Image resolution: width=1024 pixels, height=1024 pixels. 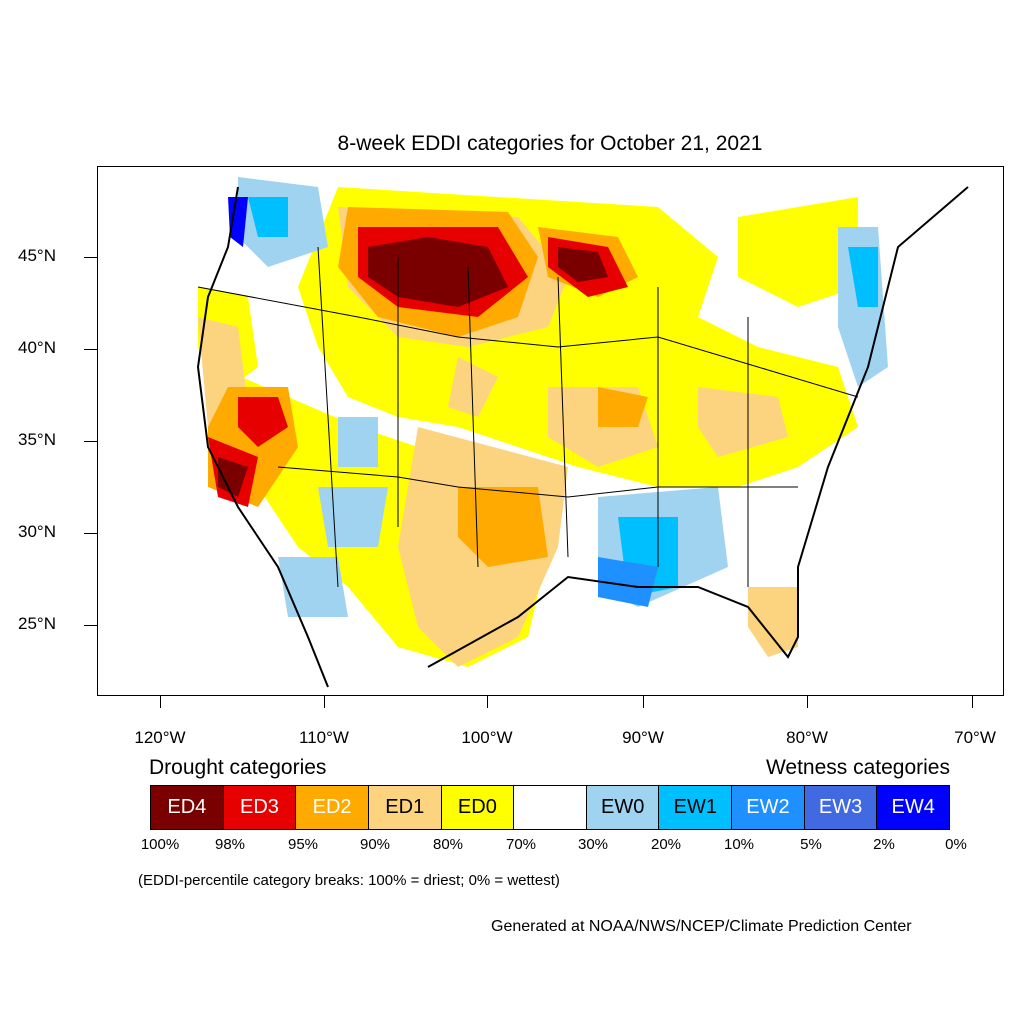 I want to click on legend-box-ew3: EW3, so click(x=841, y=807).